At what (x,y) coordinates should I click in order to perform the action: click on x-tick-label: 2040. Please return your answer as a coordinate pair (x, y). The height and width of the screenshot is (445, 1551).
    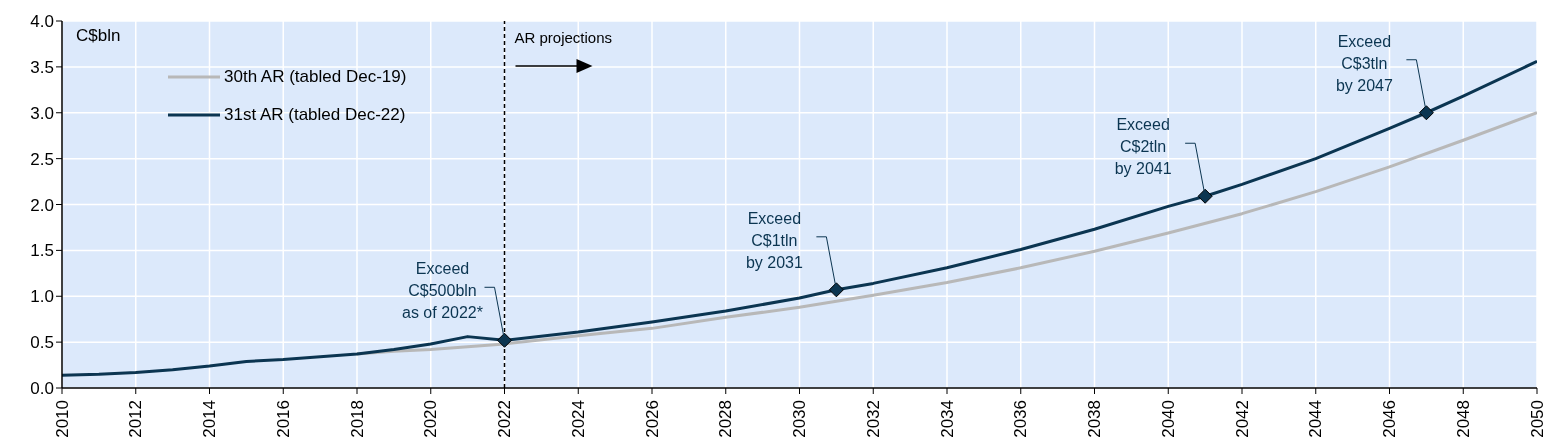
    Looking at the image, I should click on (1168, 419).